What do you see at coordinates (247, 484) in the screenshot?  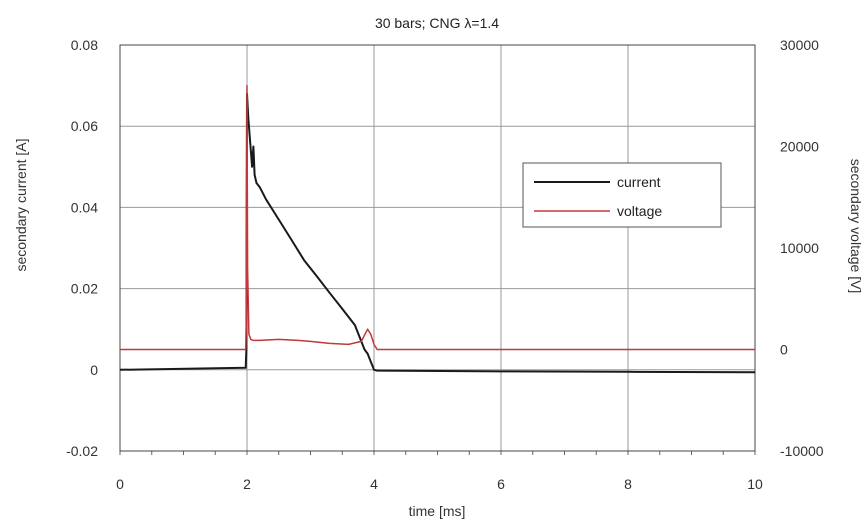 I see `x-tick-label-1: 2` at bounding box center [247, 484].